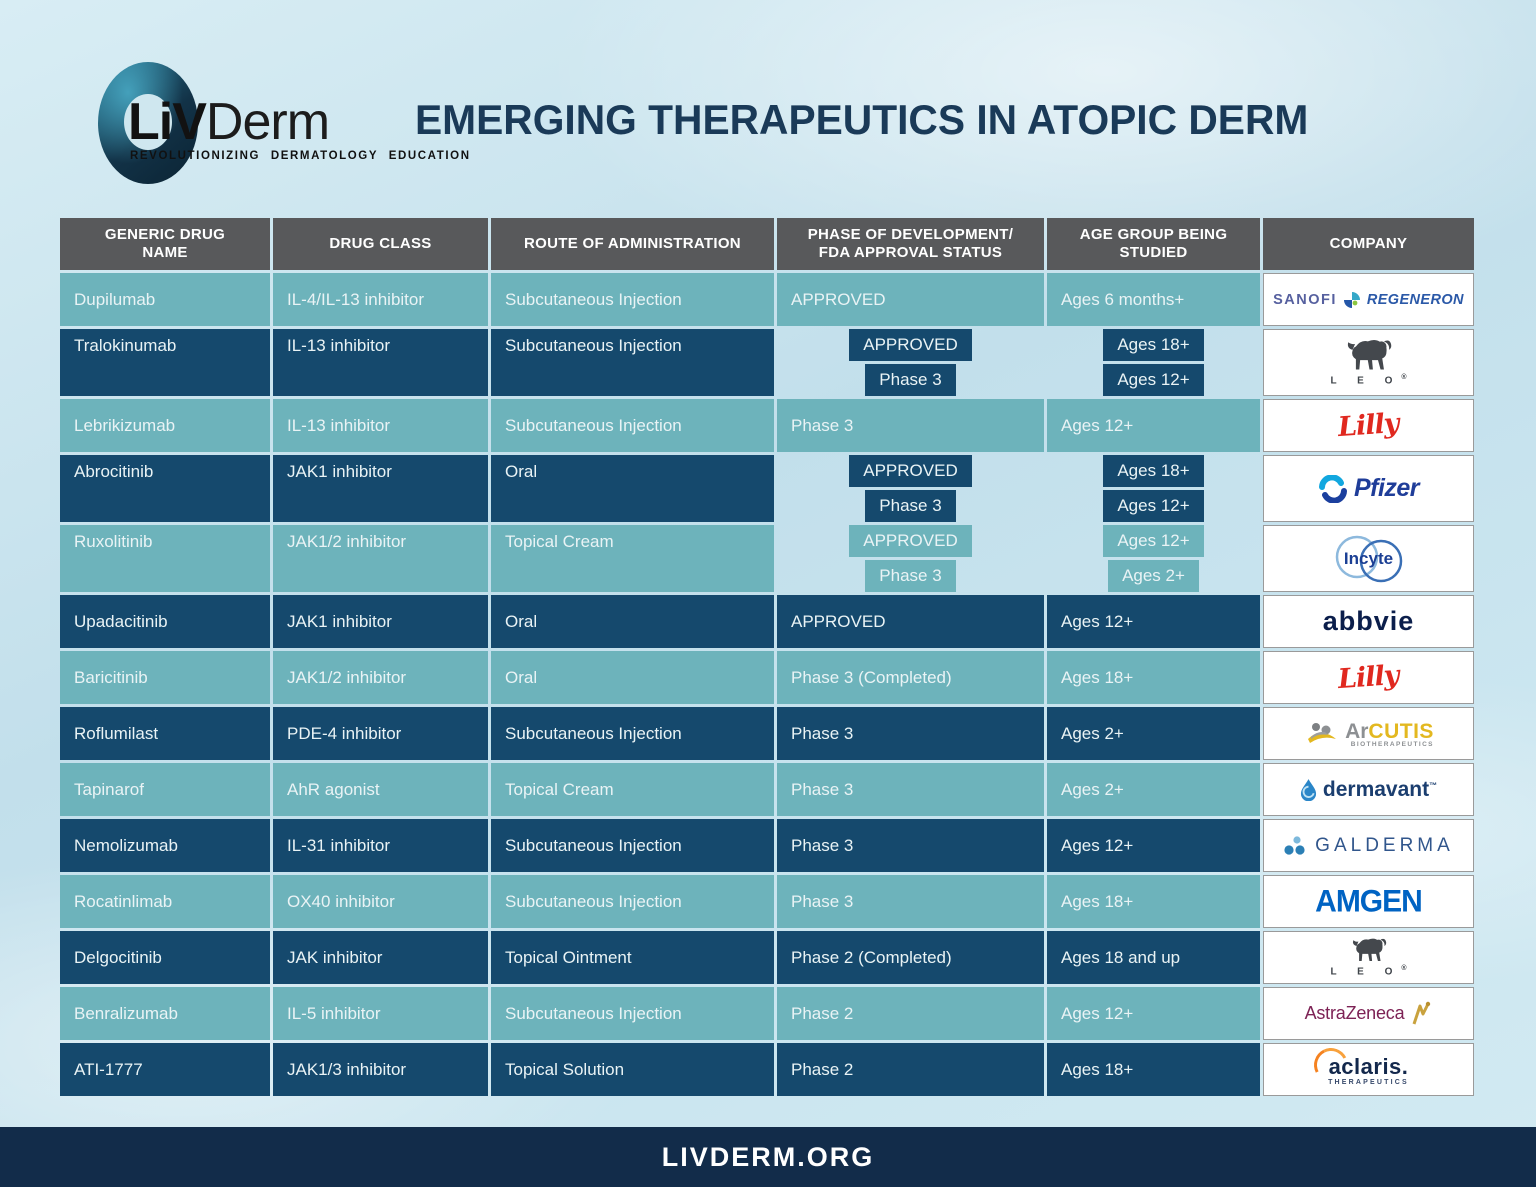  I want to click on drug-class-cell-text: JAK1/3 inhibitor, so click(347, 1069).